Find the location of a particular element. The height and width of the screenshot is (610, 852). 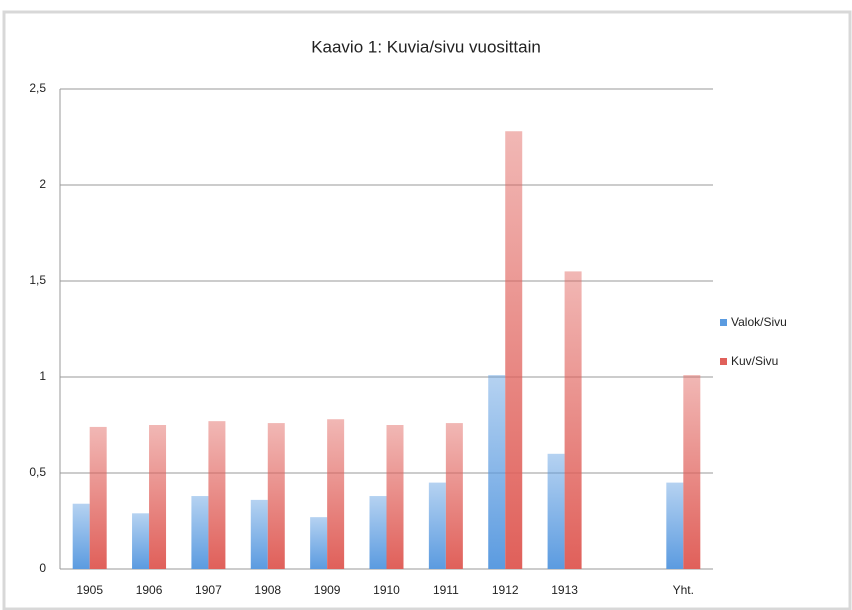

x-tick-label: 1905 is located at coordinates (89, 590).